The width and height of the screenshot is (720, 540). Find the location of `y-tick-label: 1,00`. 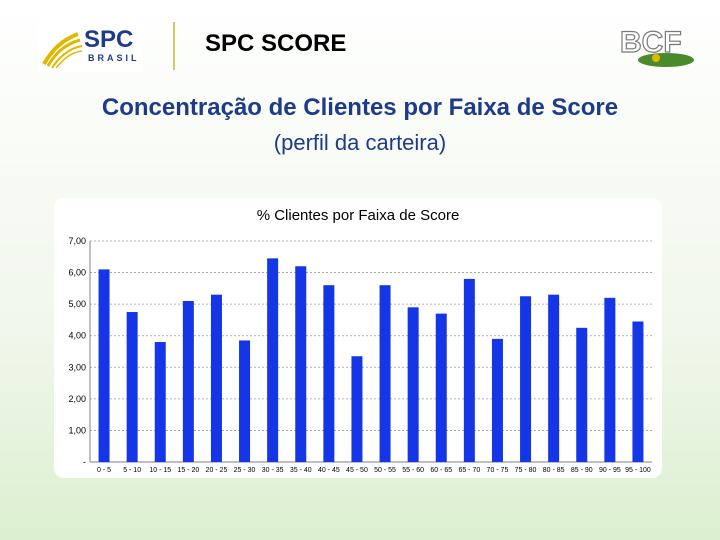

y-tick-label: 1,00 is located at coordinates (77, 430).